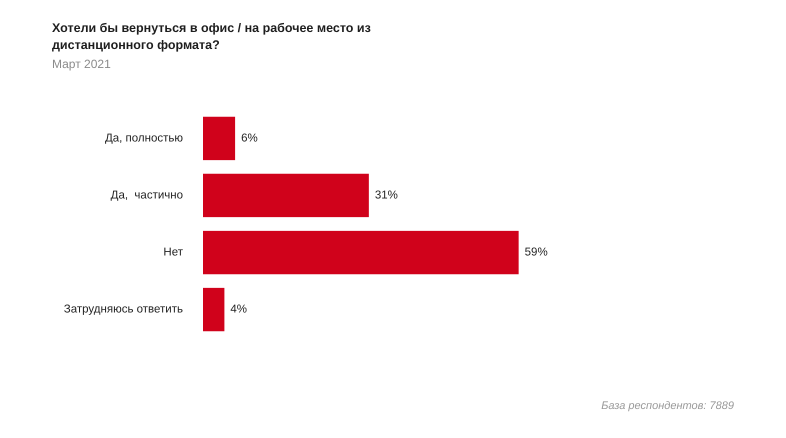  Describe the element at coordinates (667, 406) in the screenshot. I see `text: База респондентов: 7889` at that location.